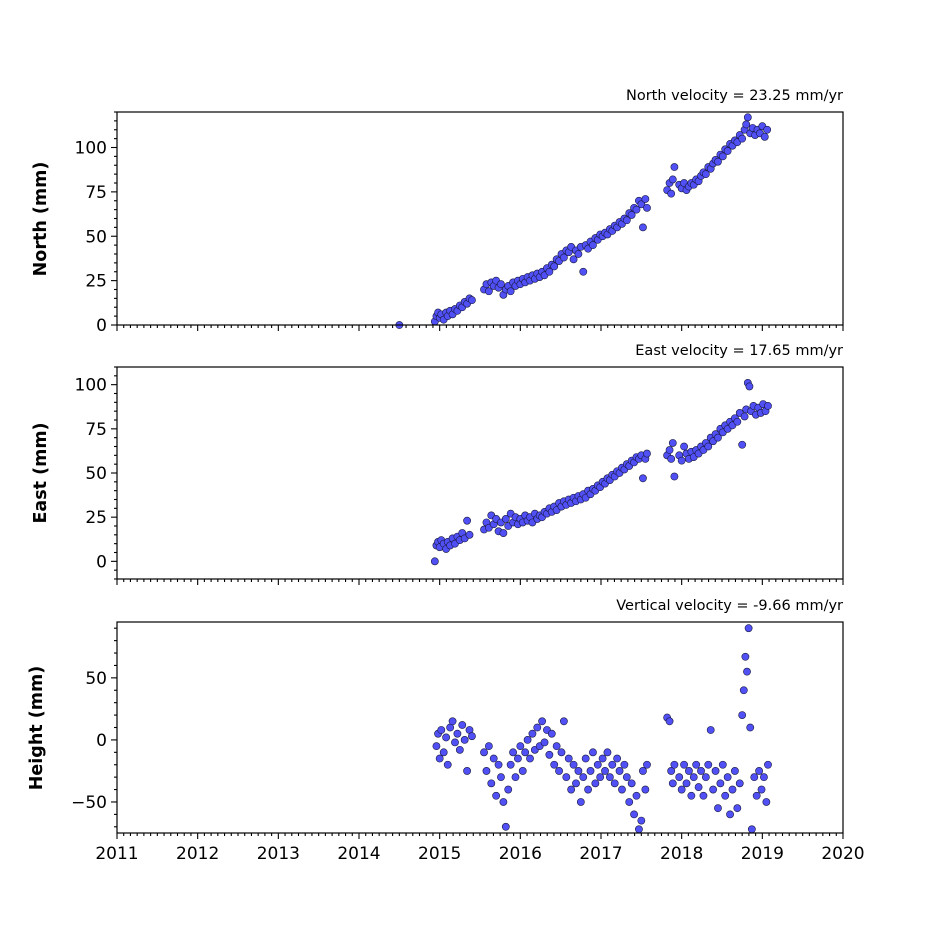 This screenshot has height=937, width=937. Describe the element at coordinates (583, 221) in the screenshot. I see `north-points` at that location.